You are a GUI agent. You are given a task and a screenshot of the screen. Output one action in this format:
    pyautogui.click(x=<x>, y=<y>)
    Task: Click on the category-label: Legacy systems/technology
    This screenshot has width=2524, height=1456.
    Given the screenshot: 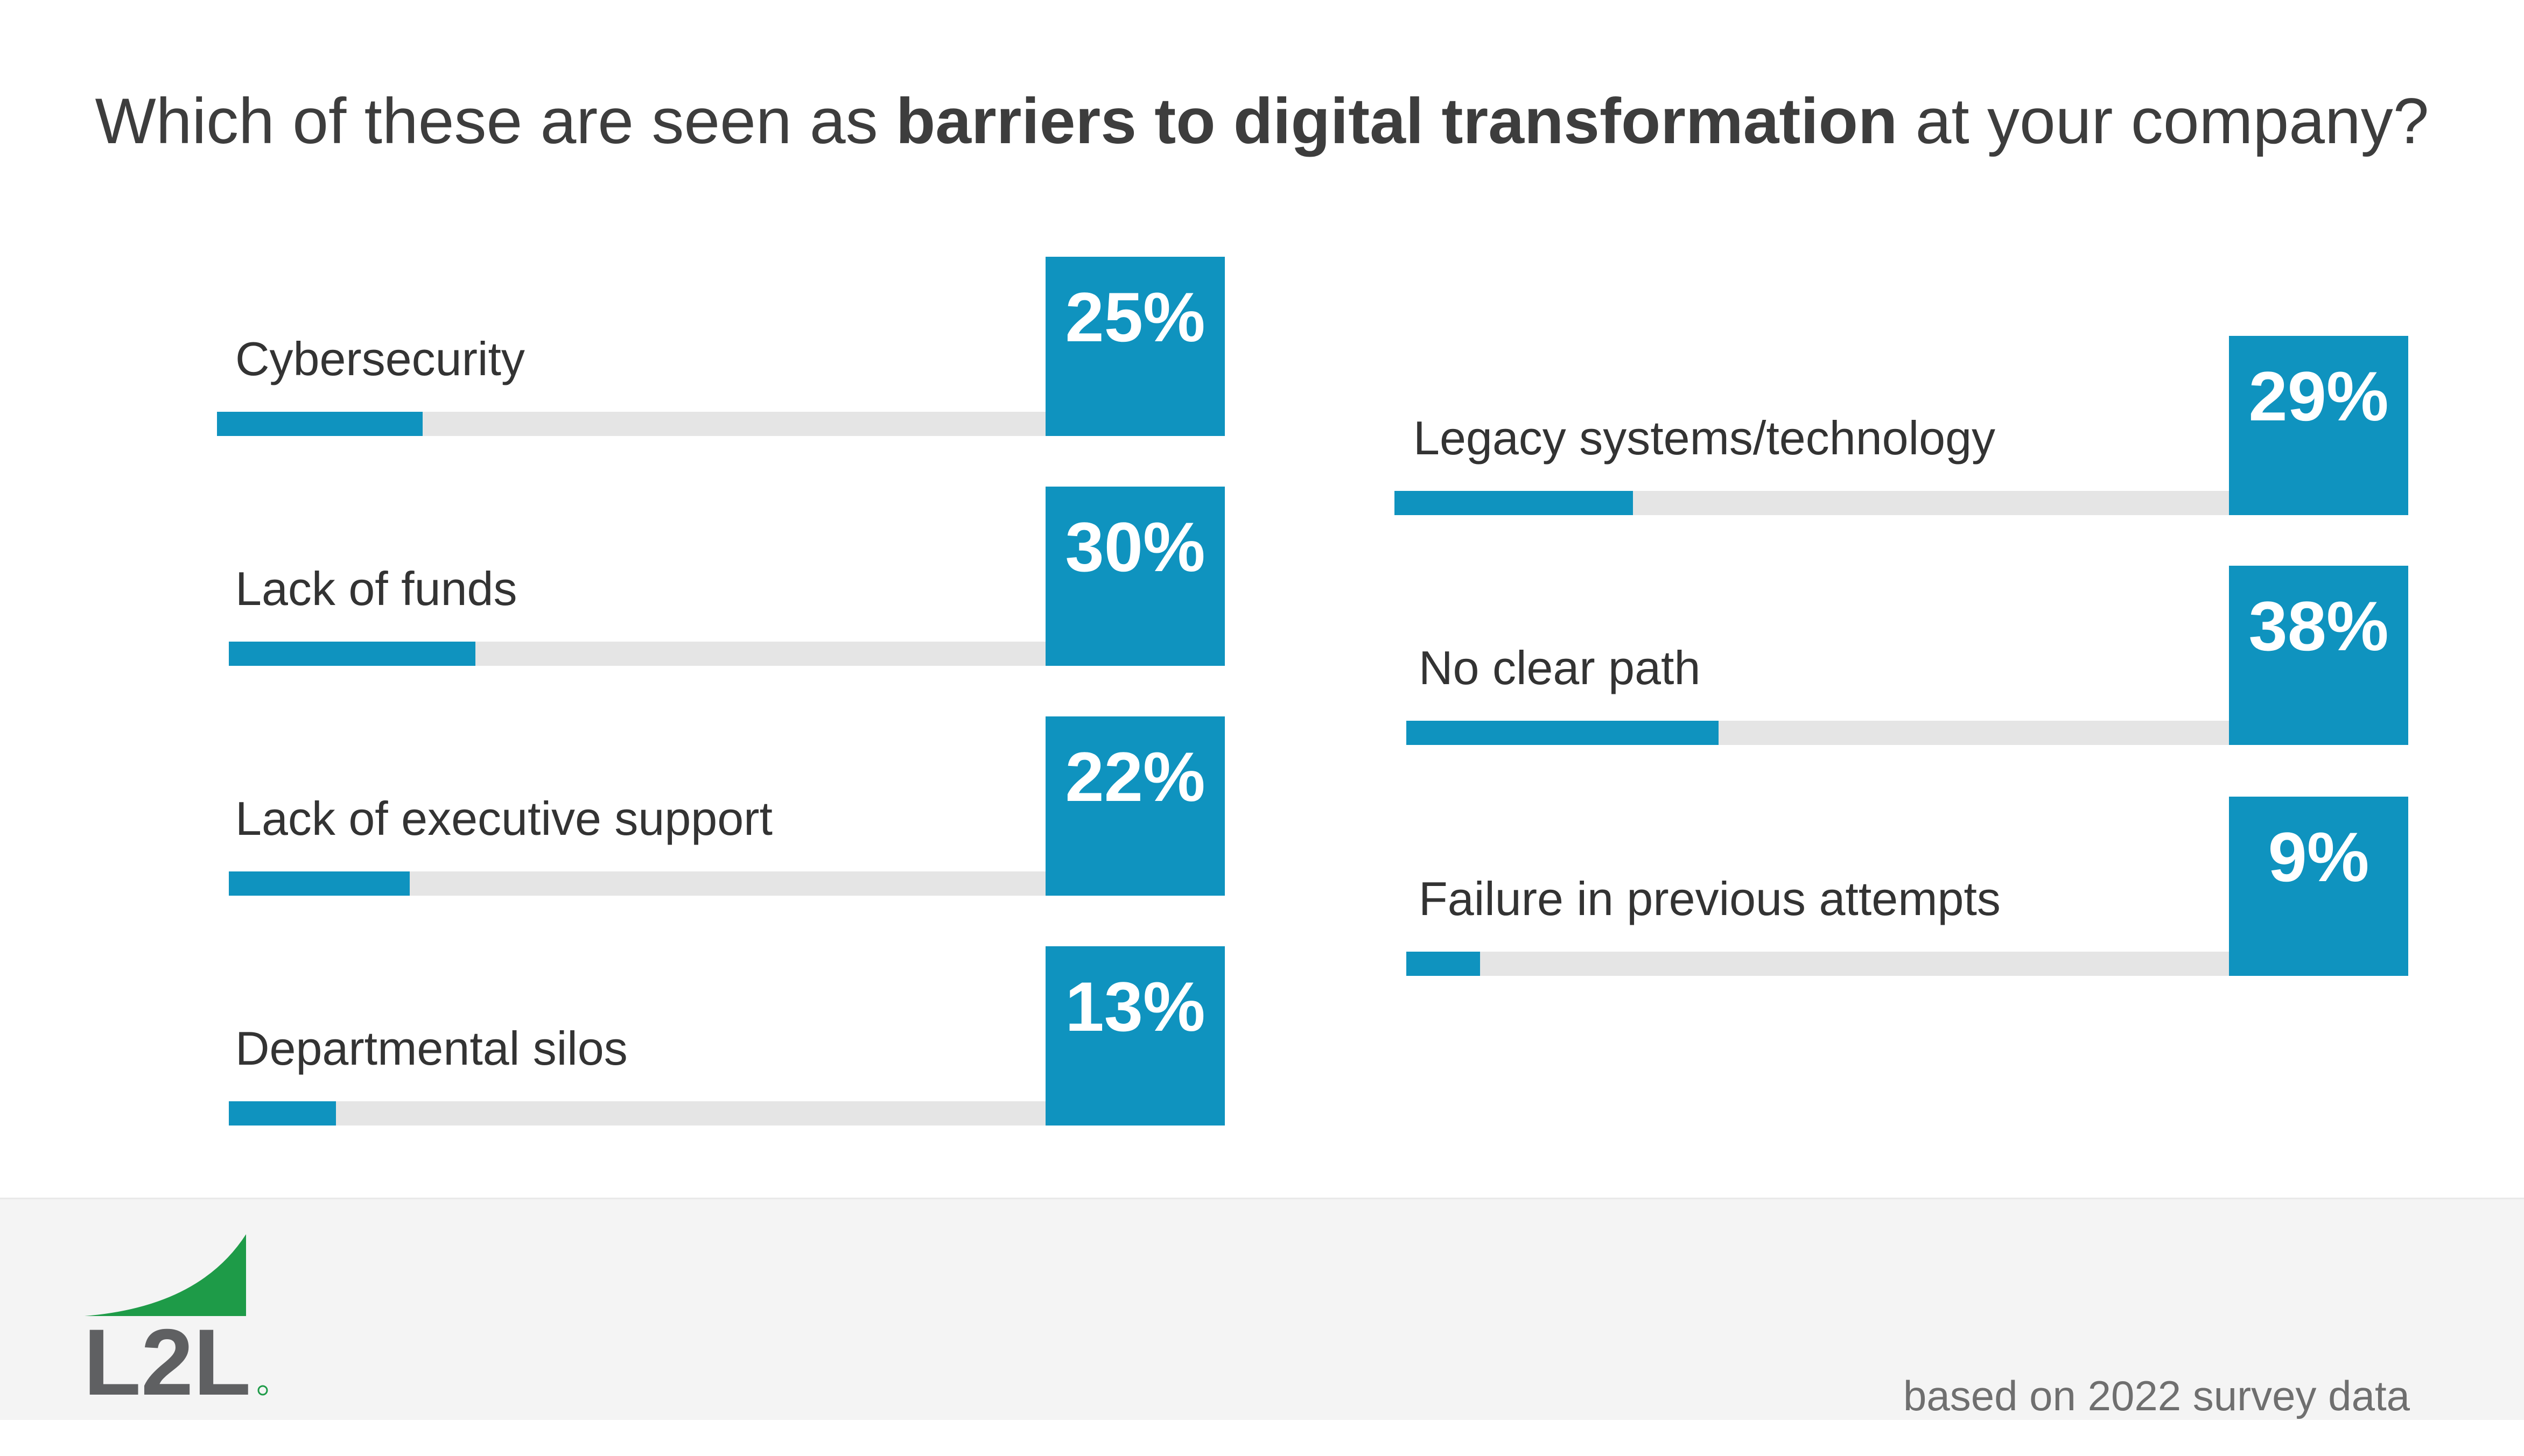 What is the action you would take?
    pyautogui.click(x=1704, y=438)
    